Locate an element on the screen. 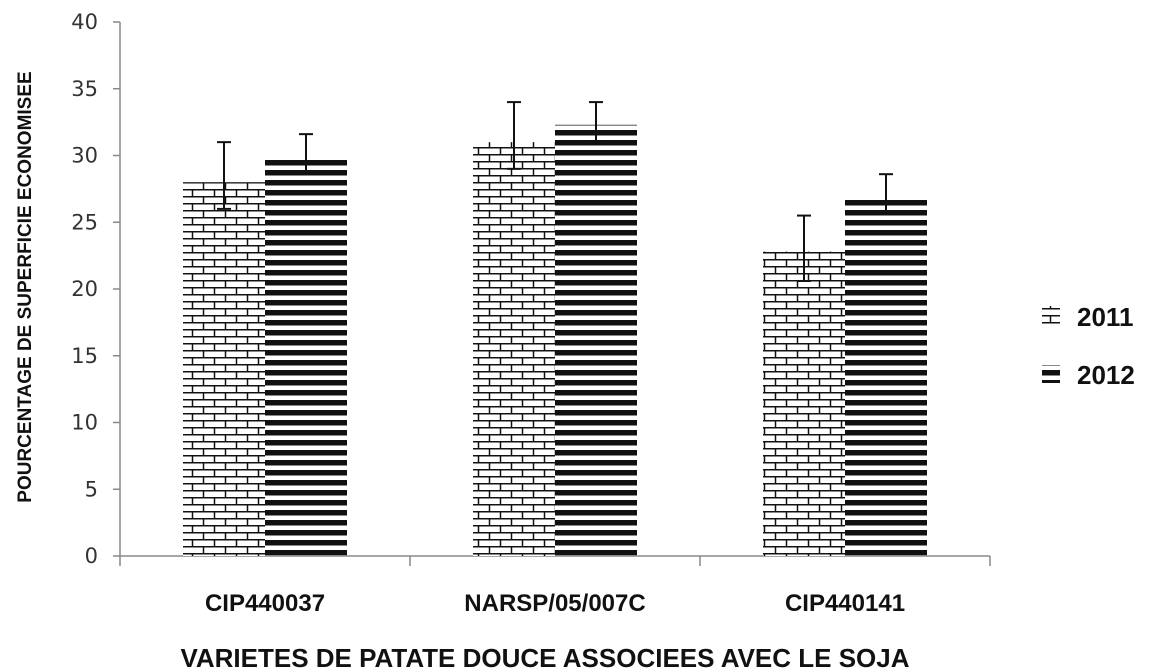 The image size is (1155, 672). x-category-label: CIP440037 is located at coordinates (265, 603).